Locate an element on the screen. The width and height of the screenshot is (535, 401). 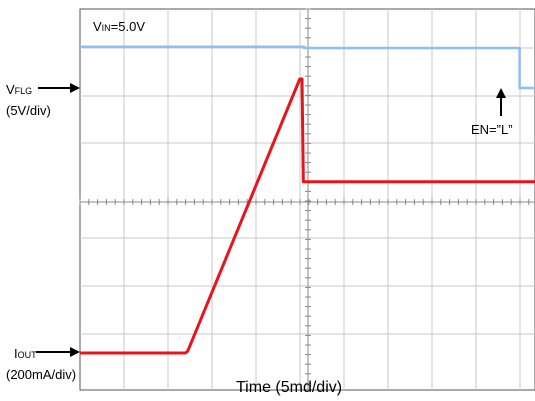
x-axis-label: Time (5md/div) is located at coordinates (289, 387).